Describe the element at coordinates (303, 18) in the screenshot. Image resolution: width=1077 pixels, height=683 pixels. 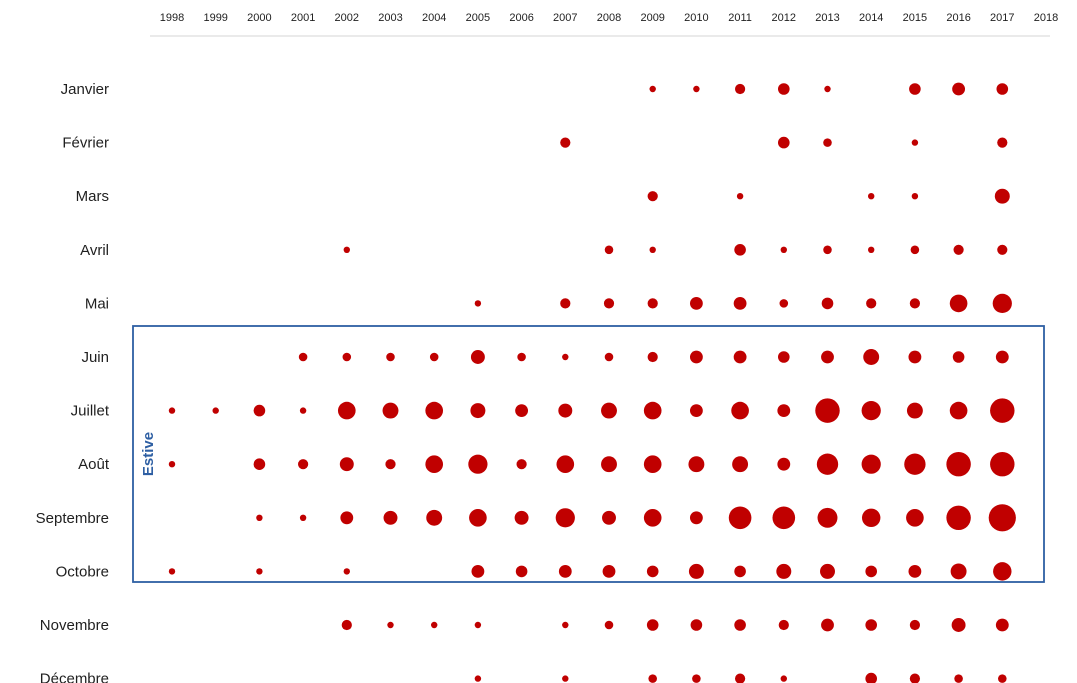
I see `x-tick-2001: 2001` at that location.